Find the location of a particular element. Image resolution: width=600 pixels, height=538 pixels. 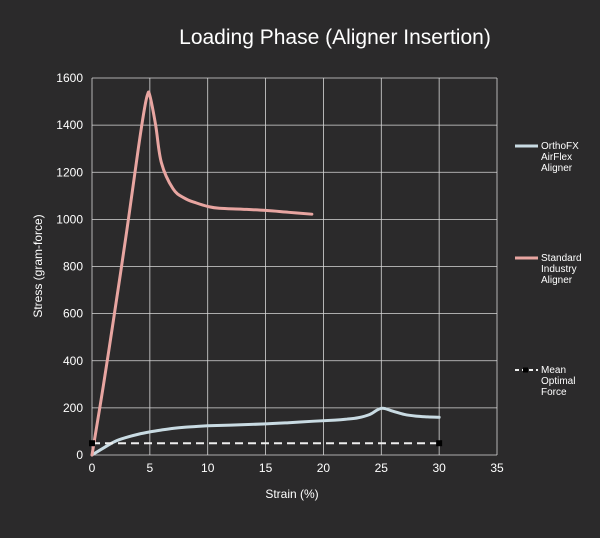

y-axis-label: Stress (gram-force) is located at coordinates (38, 265).